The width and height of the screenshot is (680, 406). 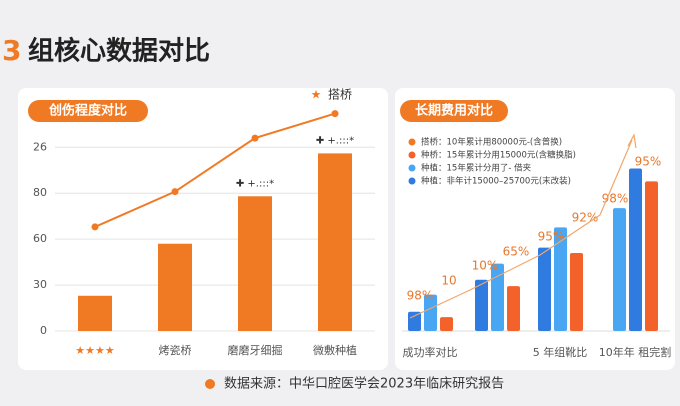 What do you see at coordinates (215, 170) in the screenshot?
I see `line` at bounding box center [215, 170].